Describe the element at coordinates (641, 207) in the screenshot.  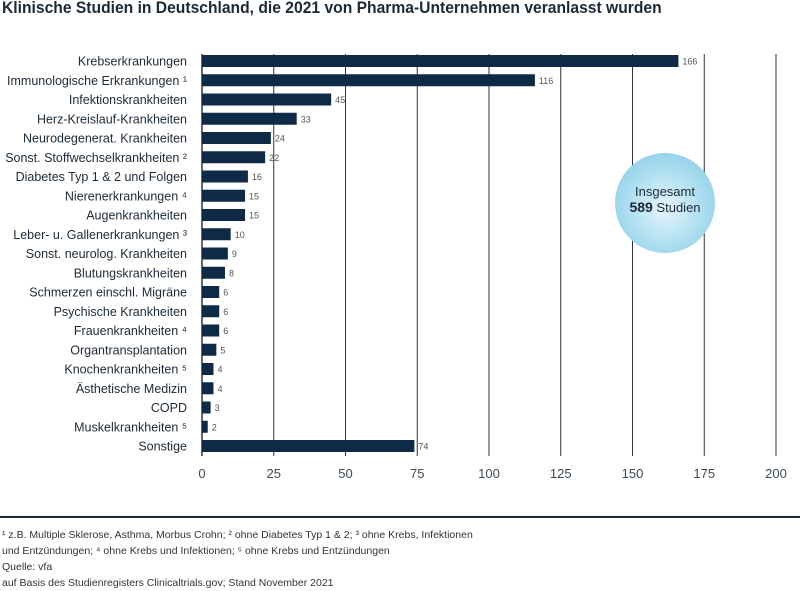
I see `total-number: 589` at that location.